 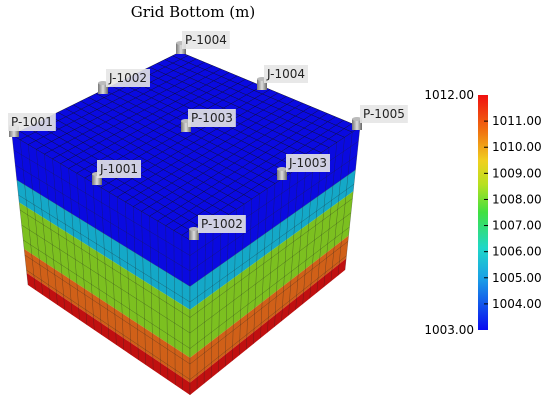 What do you see at coordinates (449, 95) in the screenshot?
I see `colorbar-max: 1012.00` at bounding box center [449, 95].